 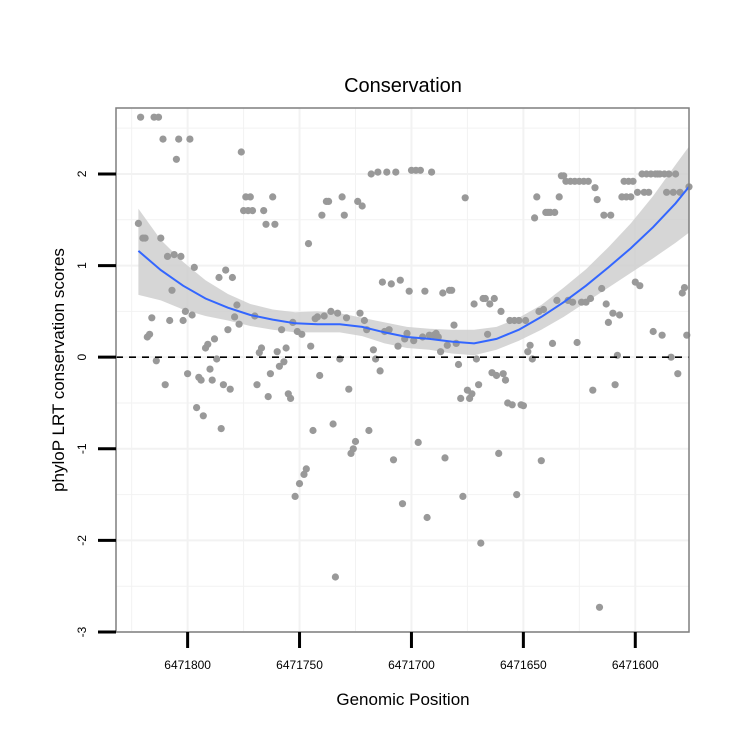 I want to click on y-tick-label: -1, so click(x=82, y=448).